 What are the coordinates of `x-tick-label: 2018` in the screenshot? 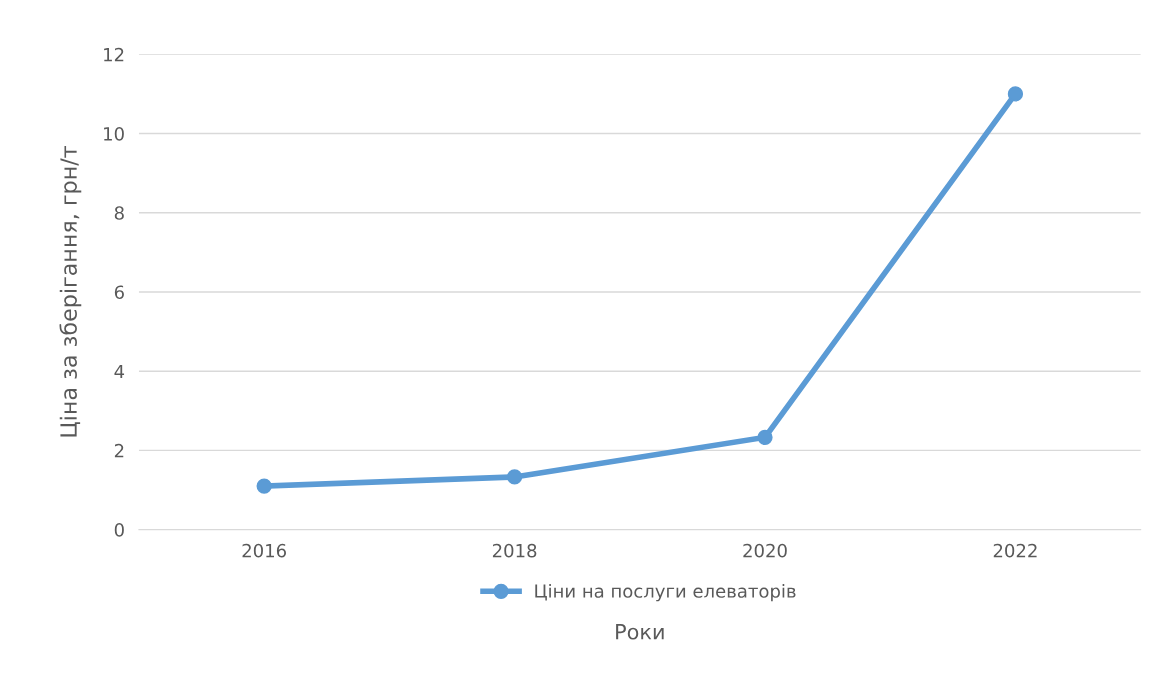 It's located at (514, 550).